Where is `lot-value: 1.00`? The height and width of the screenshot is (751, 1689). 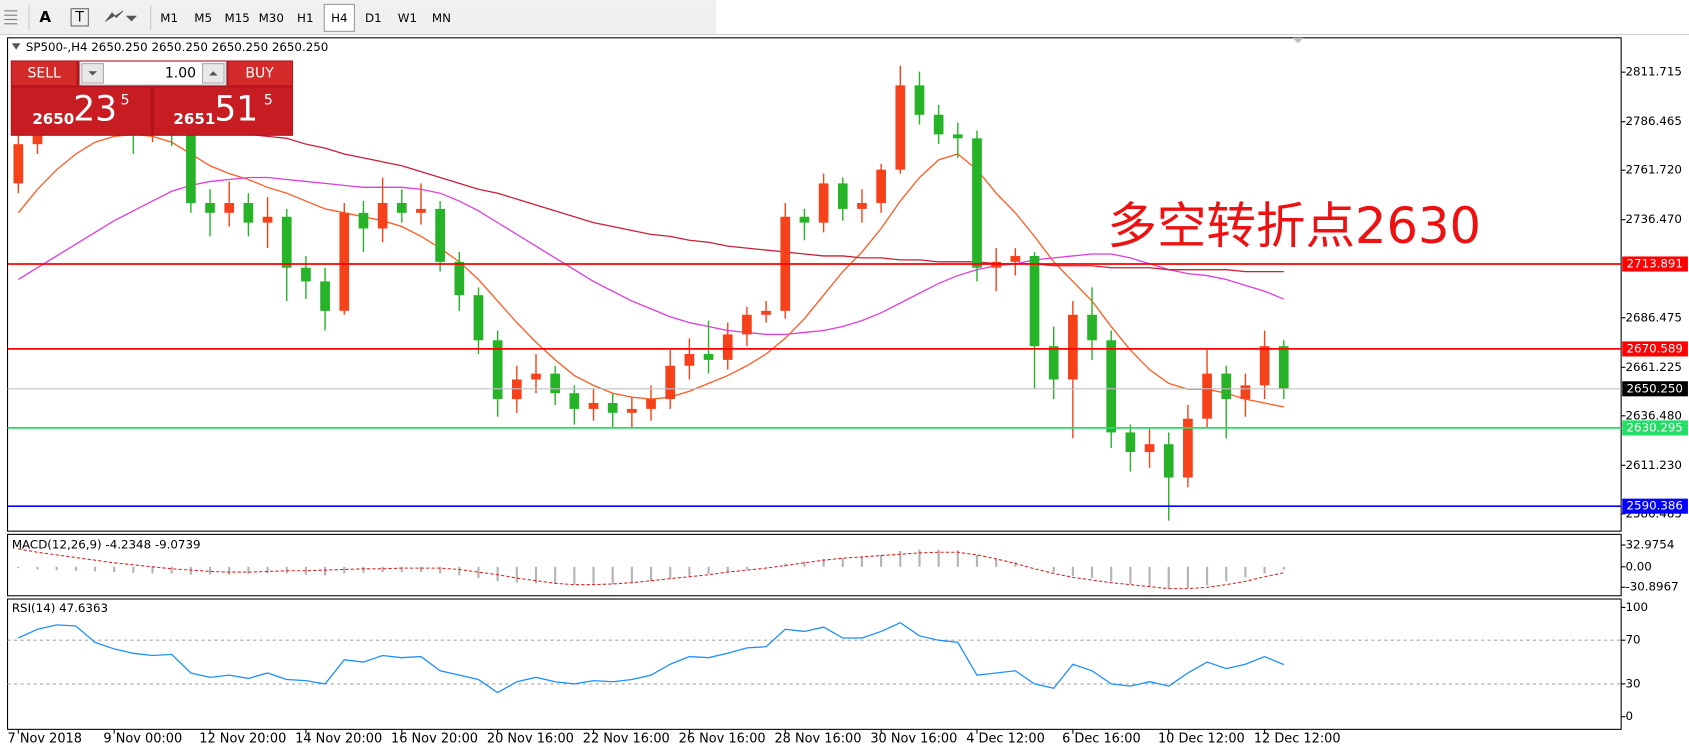
lot-value: 1.00 is located at coordinates (180, 73).